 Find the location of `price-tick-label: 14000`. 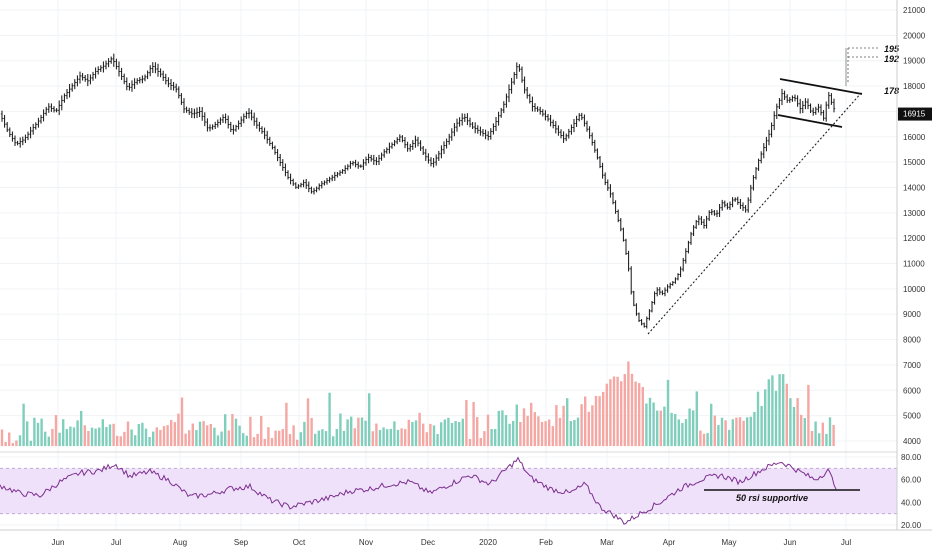

price-tick-label: 14000 is located at coordinates (914, 187).